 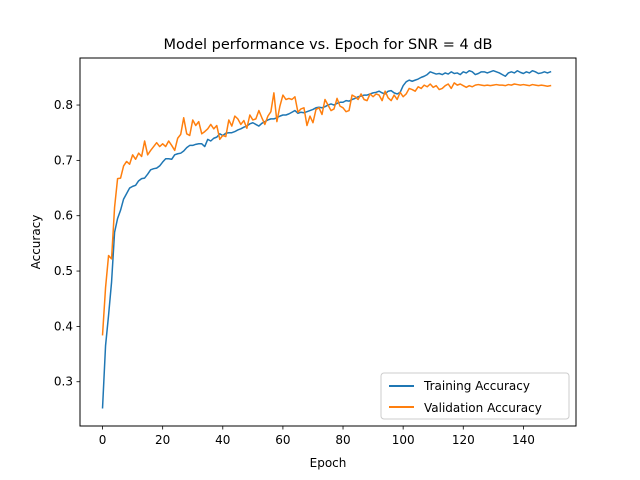 What do you see at coordinates (63, 271) in the screenshot?
I see `y-tick-label: 0.5` at bounding box center [63, 271].